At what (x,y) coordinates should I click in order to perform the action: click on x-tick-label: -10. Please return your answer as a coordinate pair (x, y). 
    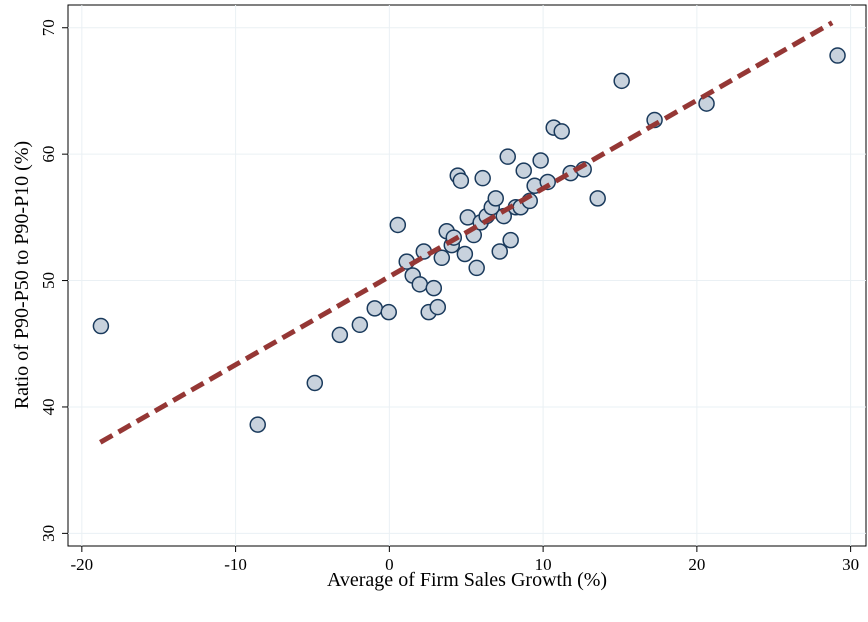
    Looking at the image, I should click on (235, 564).